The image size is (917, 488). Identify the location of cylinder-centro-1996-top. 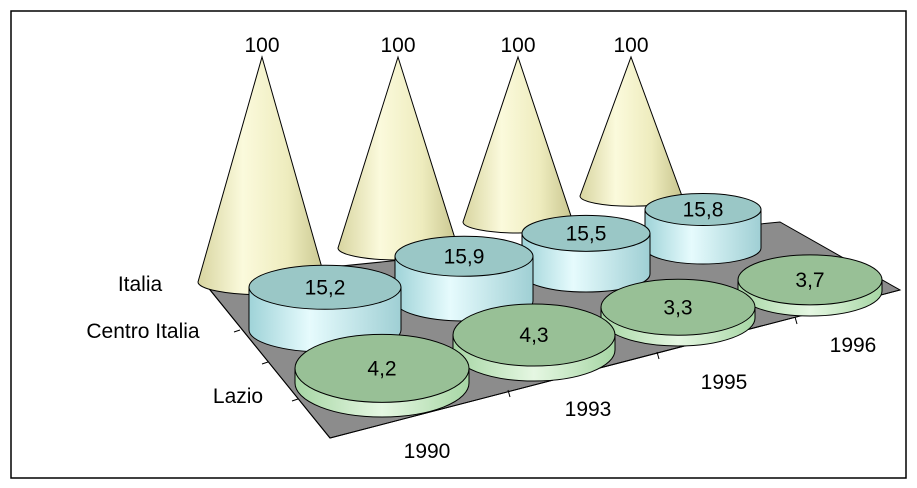
(703, 209).